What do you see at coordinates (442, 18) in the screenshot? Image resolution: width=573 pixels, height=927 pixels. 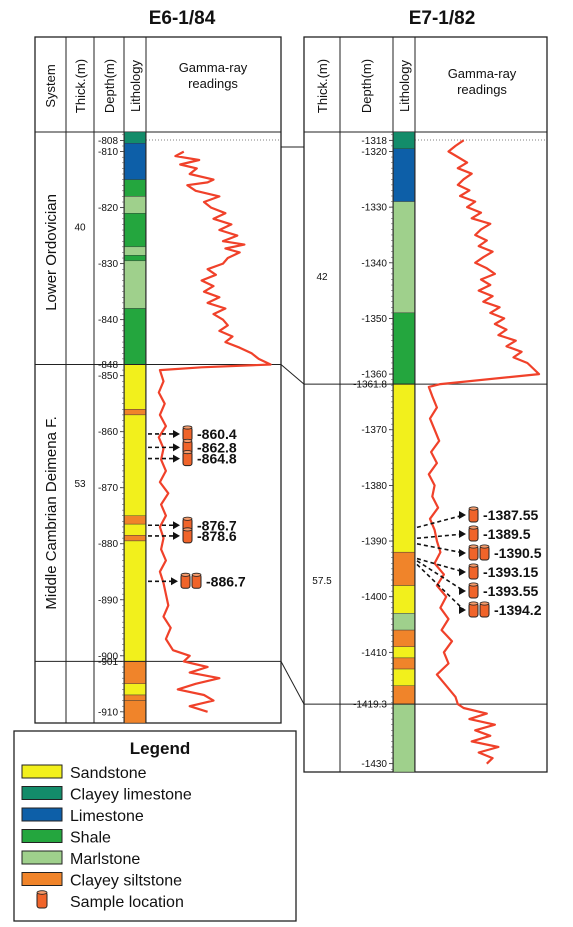 I see `well-title-e7: E7-1/82` at bounding box center [442, 18].